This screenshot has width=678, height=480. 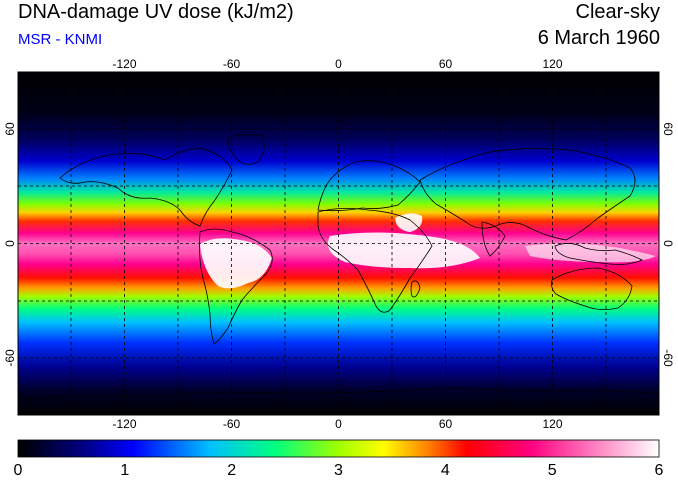 I want to click on lat-tick-right: 60, so click(x=668, y=129).